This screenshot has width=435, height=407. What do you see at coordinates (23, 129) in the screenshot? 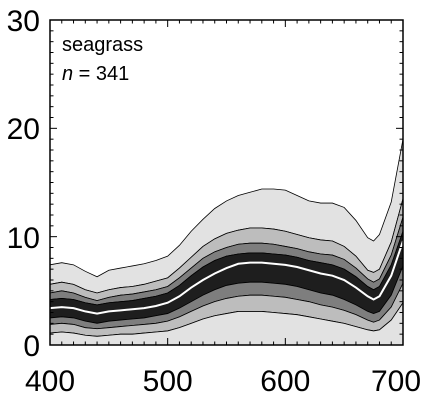
I see `y-tick-label-20: 20` at bounding box center [23, 129].